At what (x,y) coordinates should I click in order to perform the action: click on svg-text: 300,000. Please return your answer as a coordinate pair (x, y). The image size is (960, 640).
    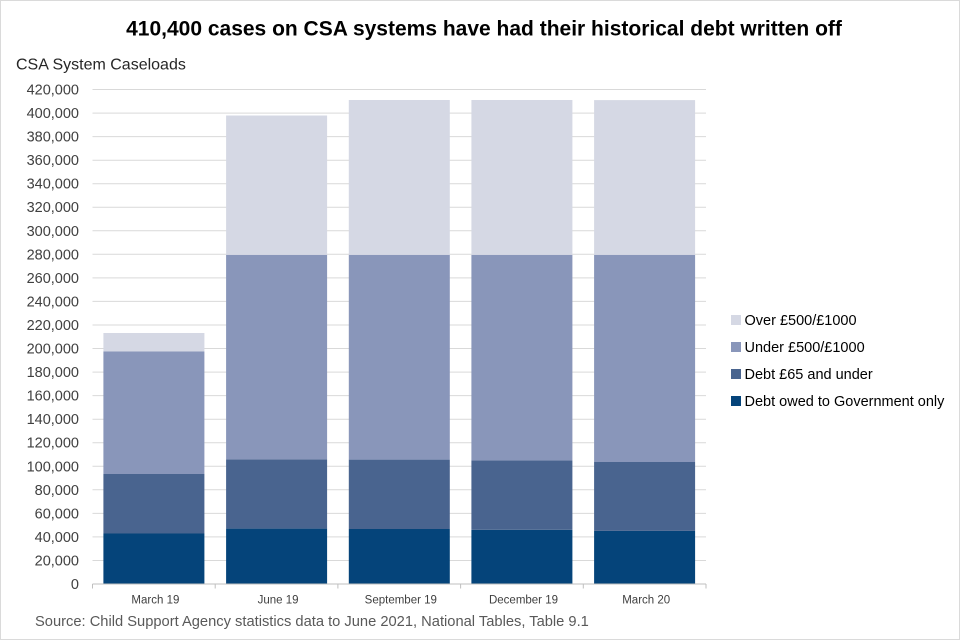
    Looking at the image, I should click on (53, 232).